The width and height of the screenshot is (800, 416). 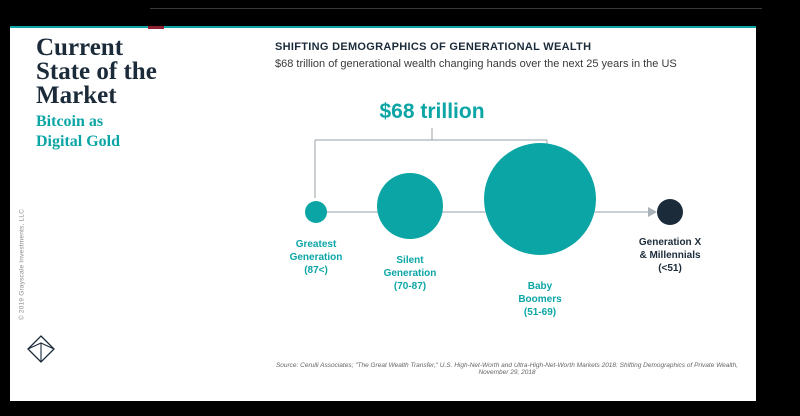 What do you see at coordinates (70, 121) in the screenshot?
I see `subtitle-line-1: Bitcoin as` at bounding box center [70, 121].